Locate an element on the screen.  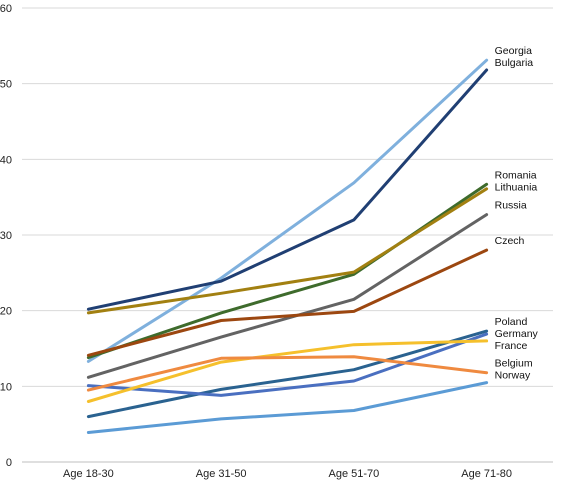
series-label-georgia: Georgia is located at coordinates (514, 51).